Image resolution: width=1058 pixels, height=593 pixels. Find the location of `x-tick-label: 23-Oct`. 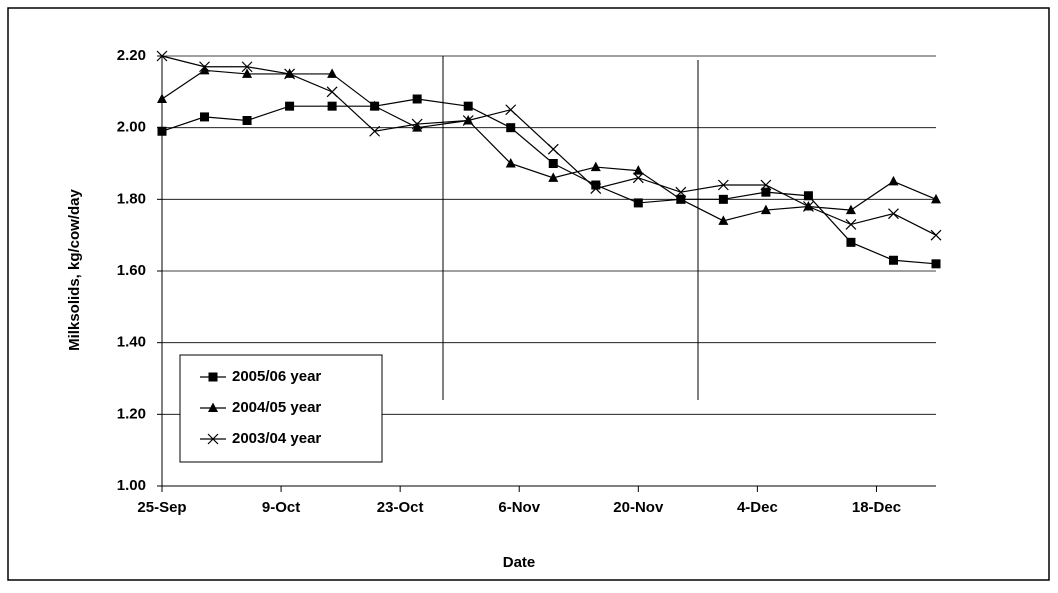

x-tick-label: 23-Oct is located at coordinates (400, 507).